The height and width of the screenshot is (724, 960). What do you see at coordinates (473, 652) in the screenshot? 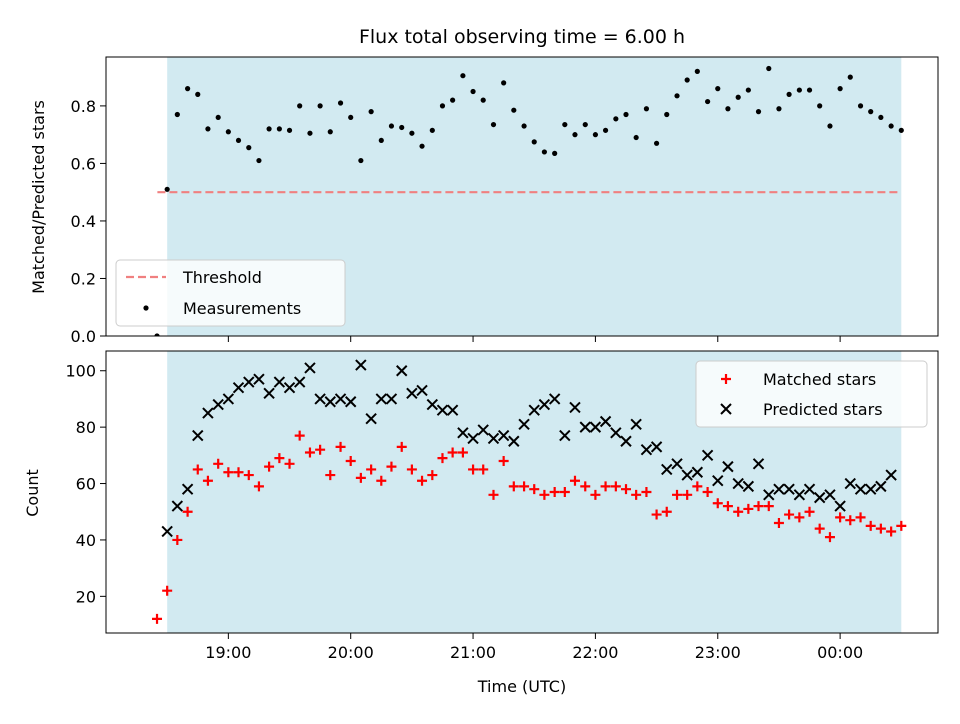
I see `x-tick-label: 21:00` at bounding box center [473, 652].